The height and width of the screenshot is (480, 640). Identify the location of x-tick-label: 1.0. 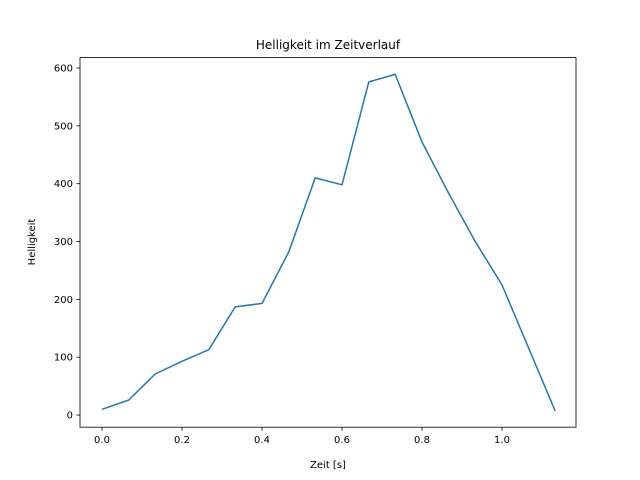
(502, 440).